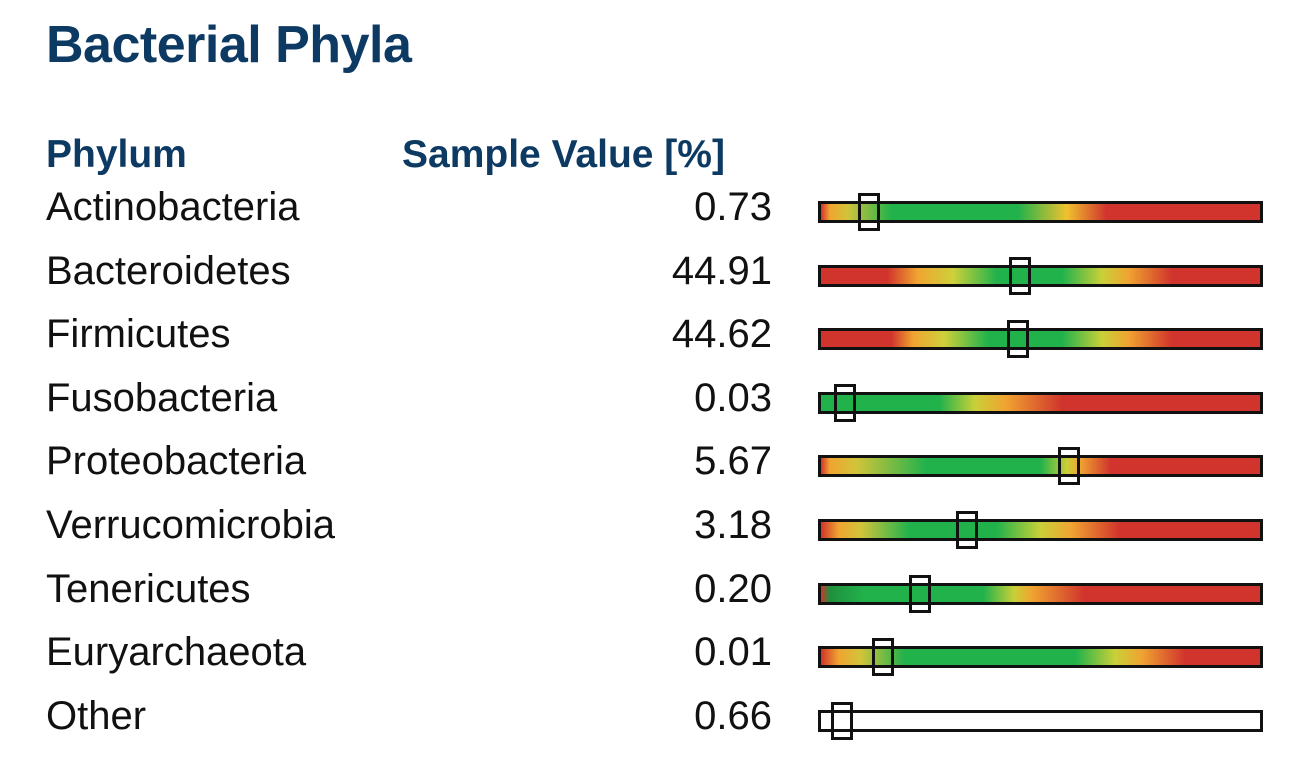 The image size is (1316, 780). What do you see at coordinates (658, 719) in the screenshot?
I see `table-row: Other 0.66` at bounding box center [658, 719].